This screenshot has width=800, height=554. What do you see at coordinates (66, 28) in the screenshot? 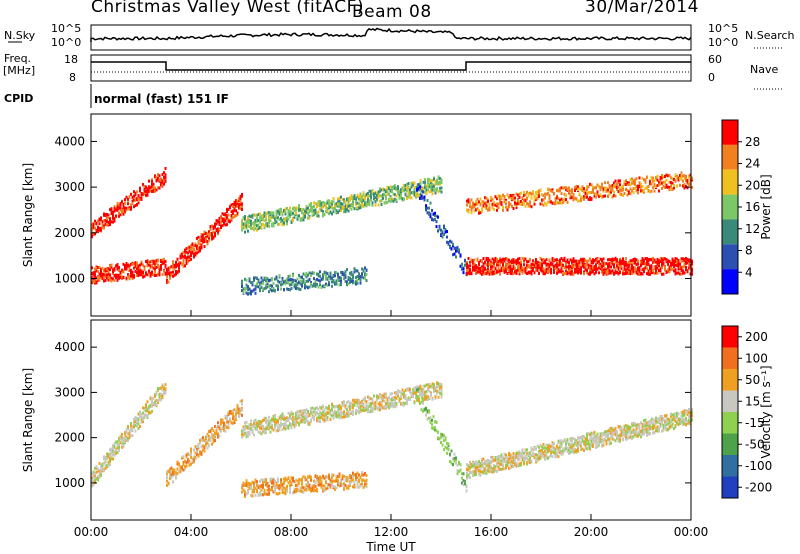
I see `nsky-tick-high: 10^5` at bounding box center [66, 28].